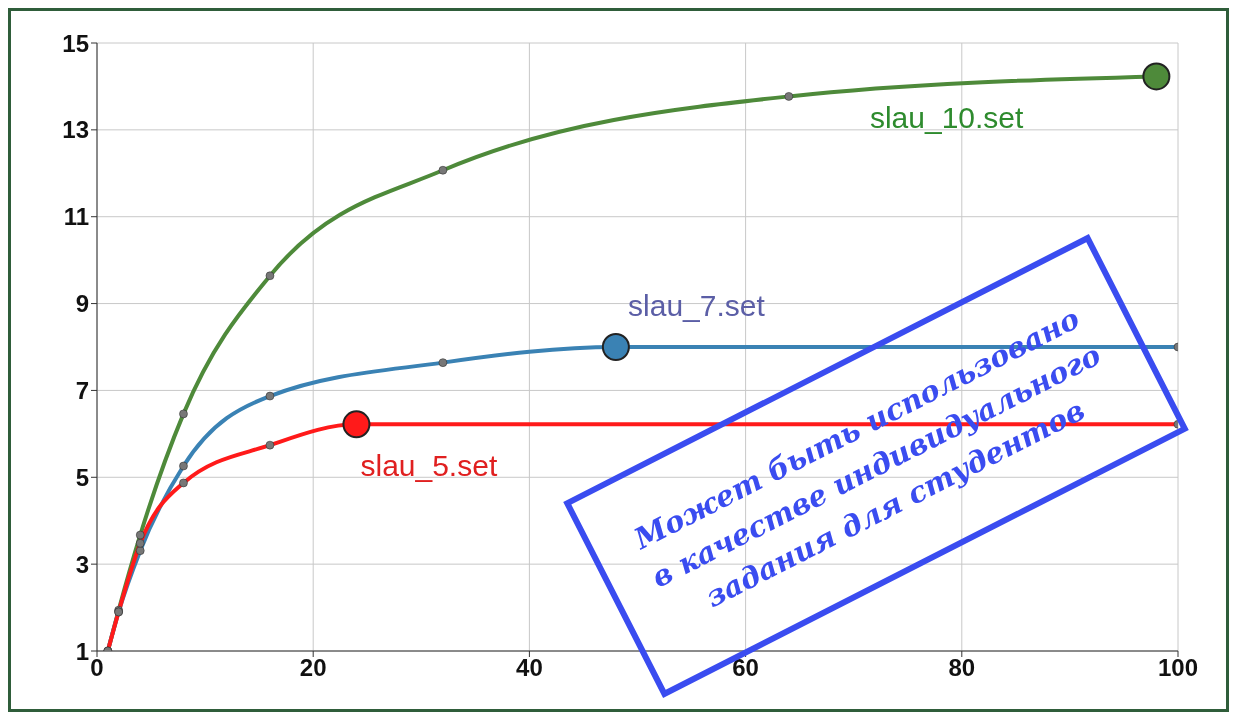  I want to click on x-tick-label: 20, so click(313, 668).